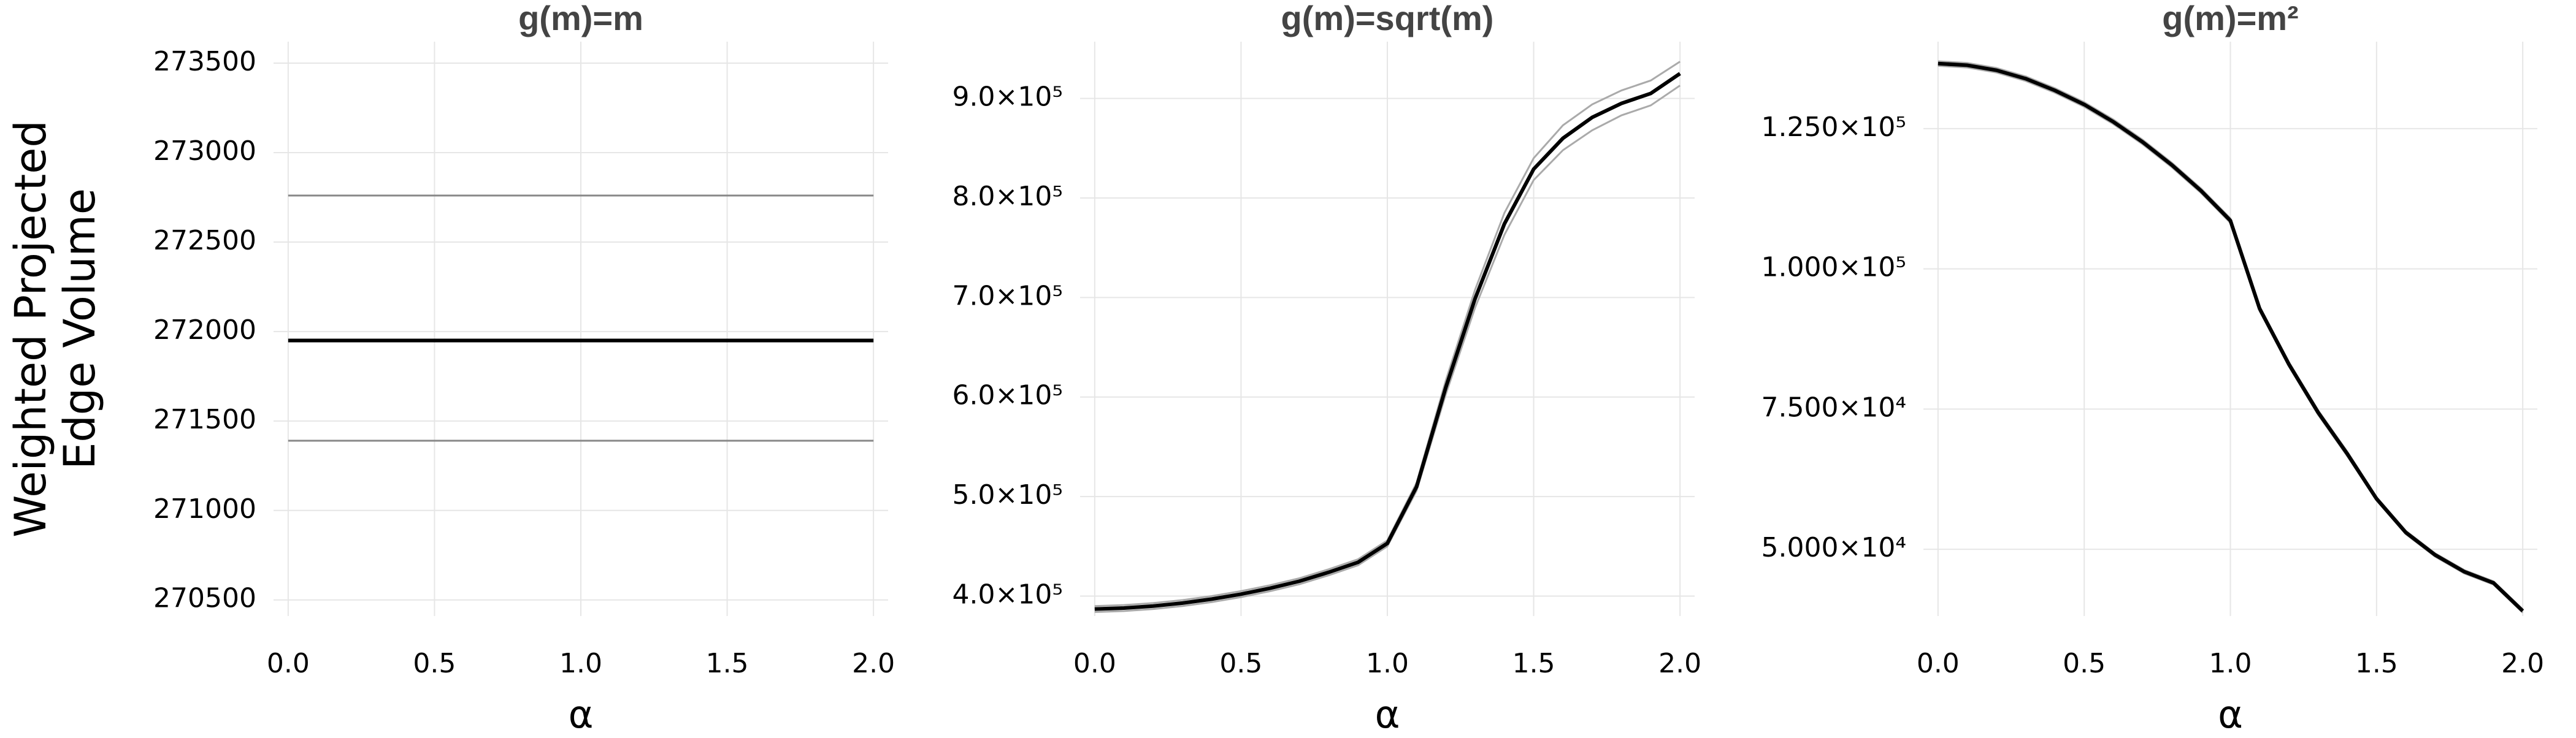  What do you see at coordinates (1008, 97) in the screenshot?
I see `y-tick-label: 9.0×10⁵` at bounding box center [1008, 97].